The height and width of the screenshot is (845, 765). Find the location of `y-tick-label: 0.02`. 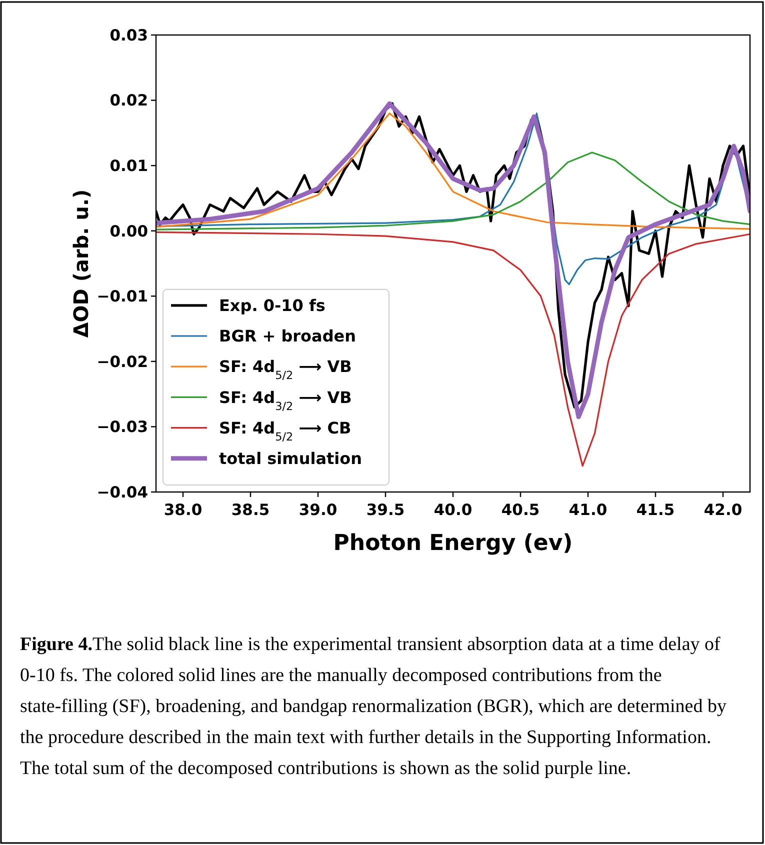

y-tick-label: 0.02 is located at coordinates (129, 101).